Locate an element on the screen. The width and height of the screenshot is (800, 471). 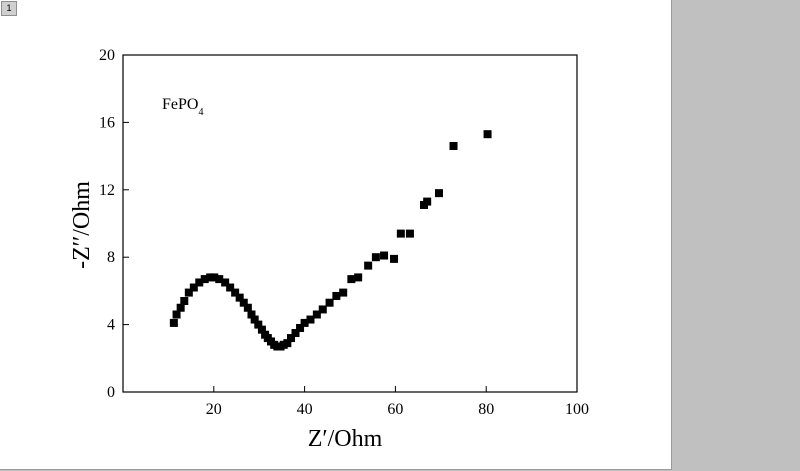
y-tick-label: 0 is located at coordinates (111, 392).